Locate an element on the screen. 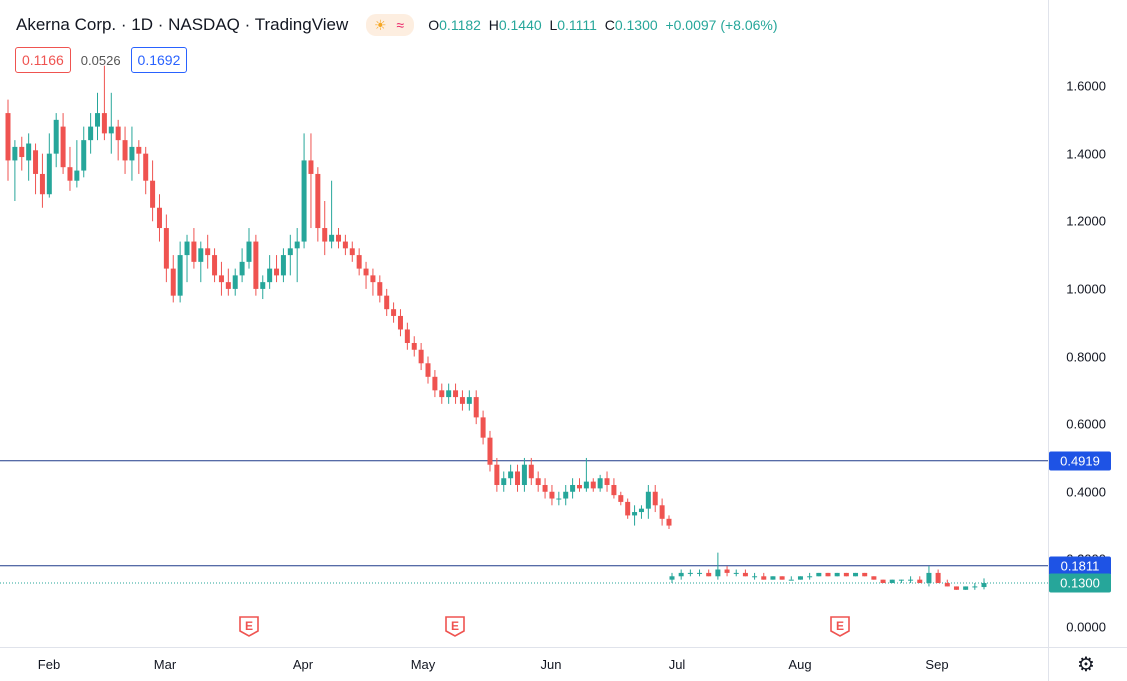 The width and height of the screenshot is (1127, 681). symbol-title: Akerna Corp. · 1D · NASDAQ · TradingView is located at coordinates (182, 24).